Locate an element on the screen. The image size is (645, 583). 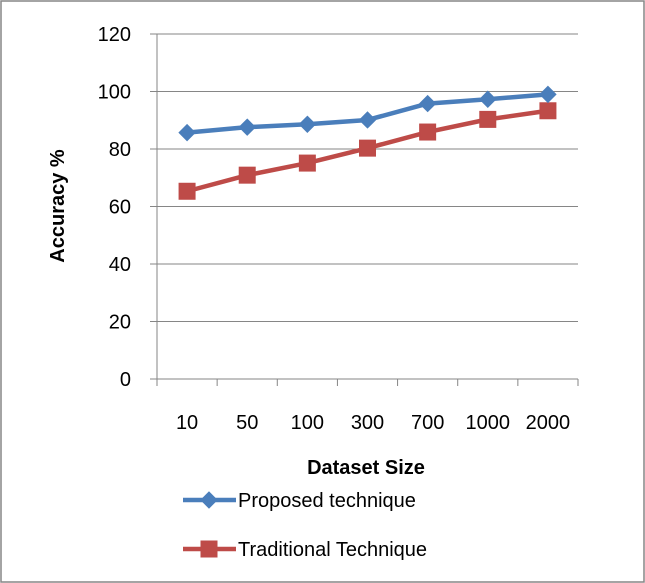
x-tick-label: 50 is located at coordinates (247, 423).